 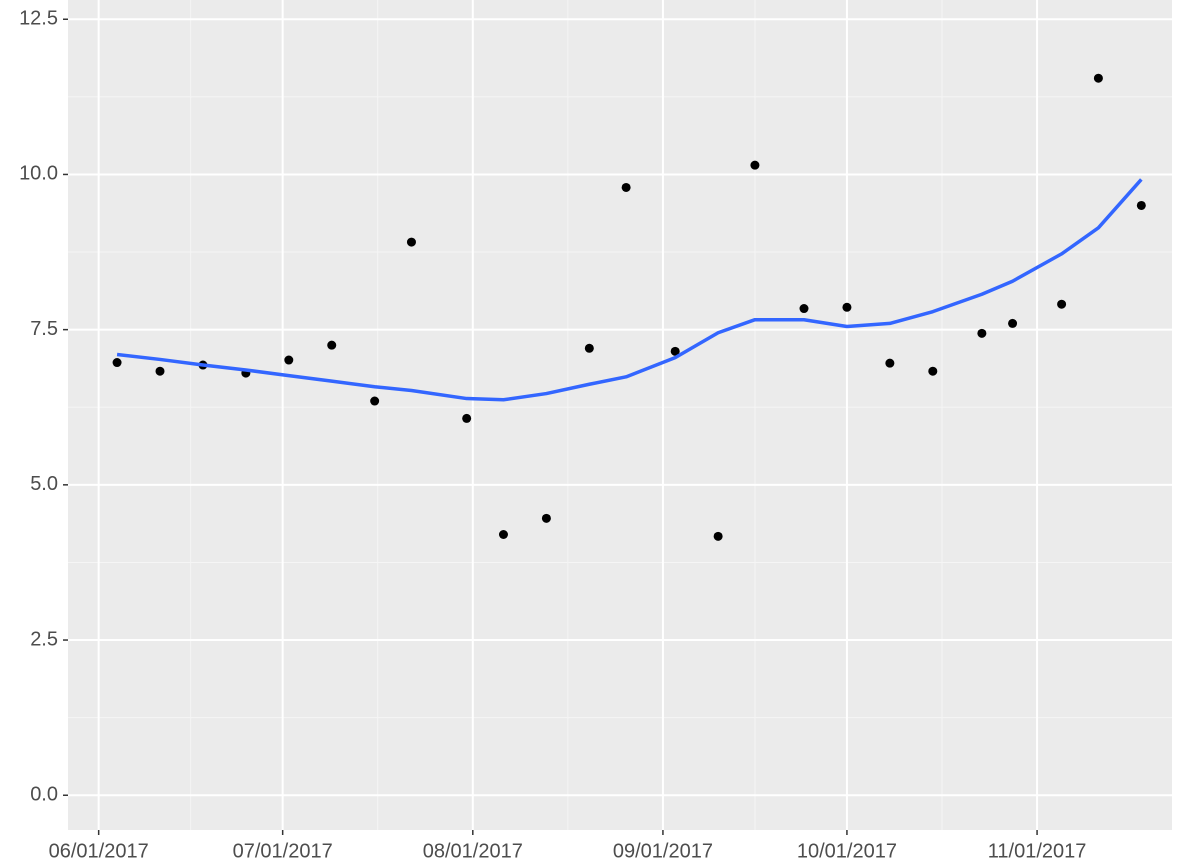 I want to click on y-tick-label: 0.0, so click(x=44, y=795).